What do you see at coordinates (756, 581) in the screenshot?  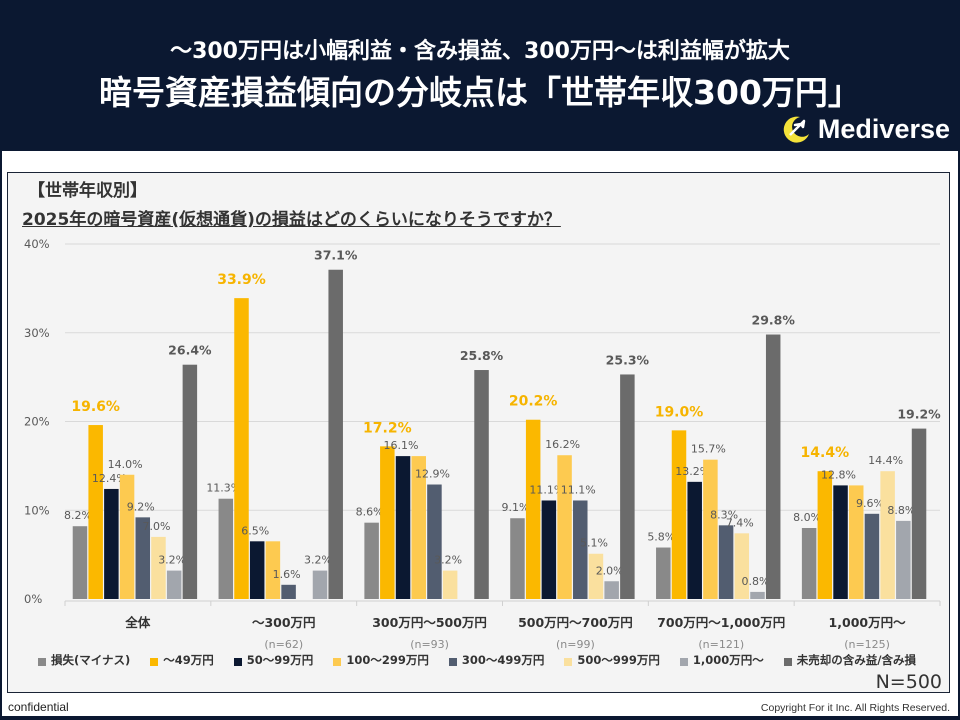 I see `data-label: 0.8%` at bounding box center [756, 581].